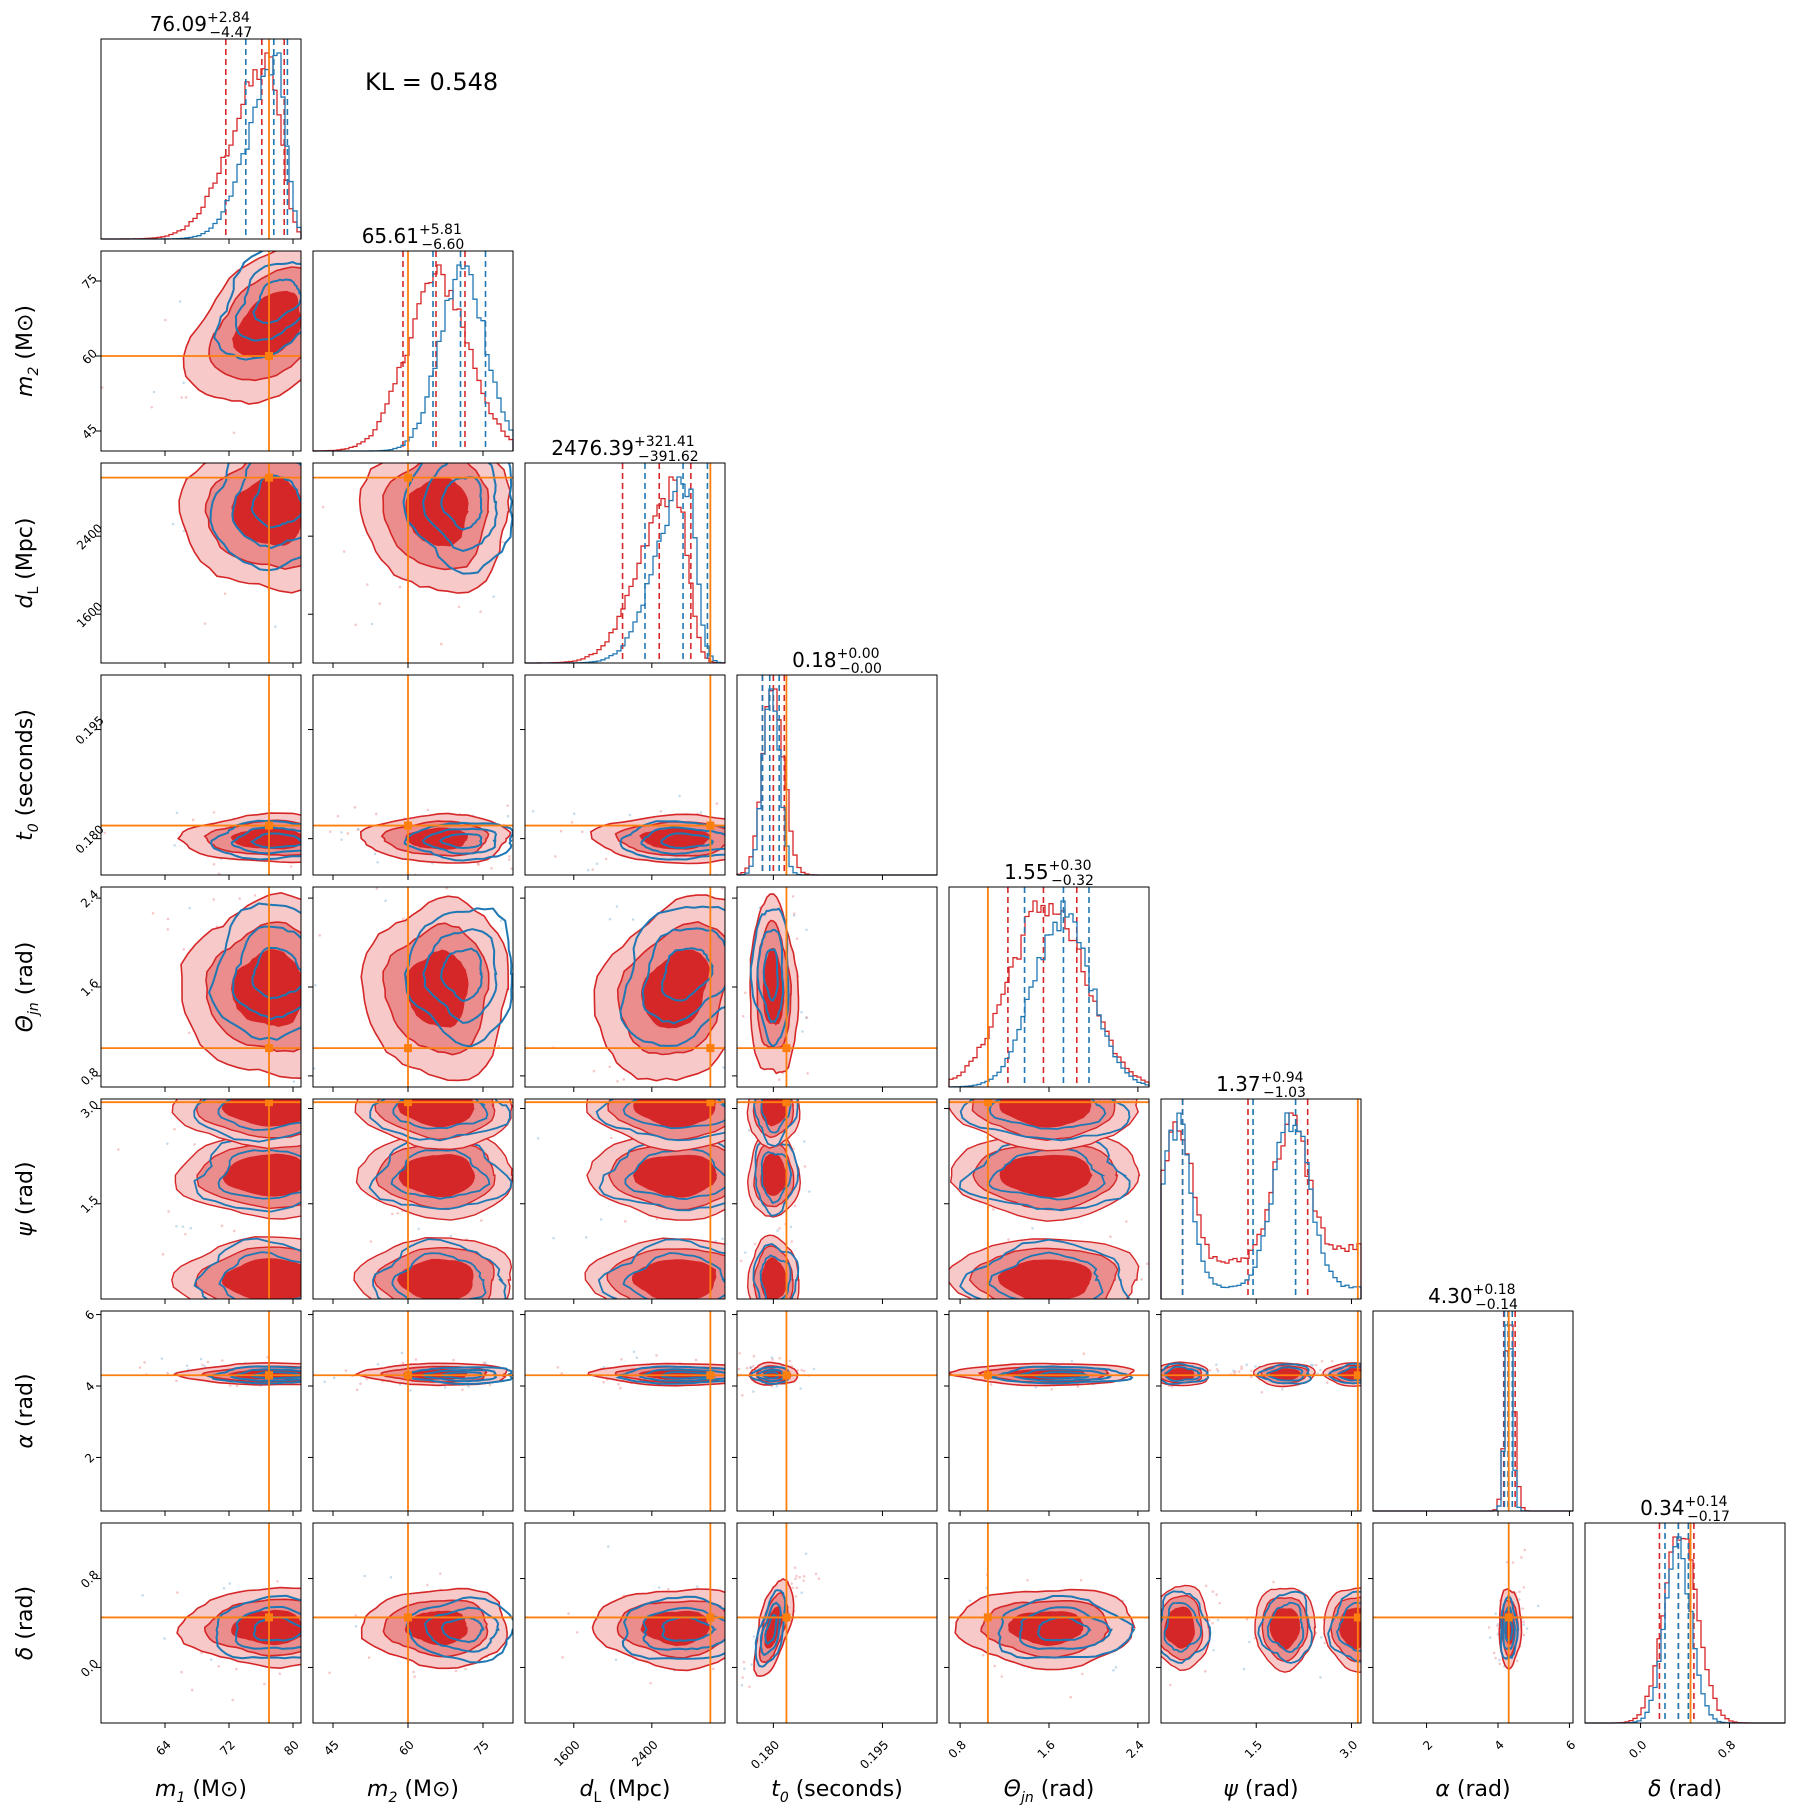 This screenshot has width=1809, height=1809. I want to click on x-tick-label: 2, so click(1427, 1745).